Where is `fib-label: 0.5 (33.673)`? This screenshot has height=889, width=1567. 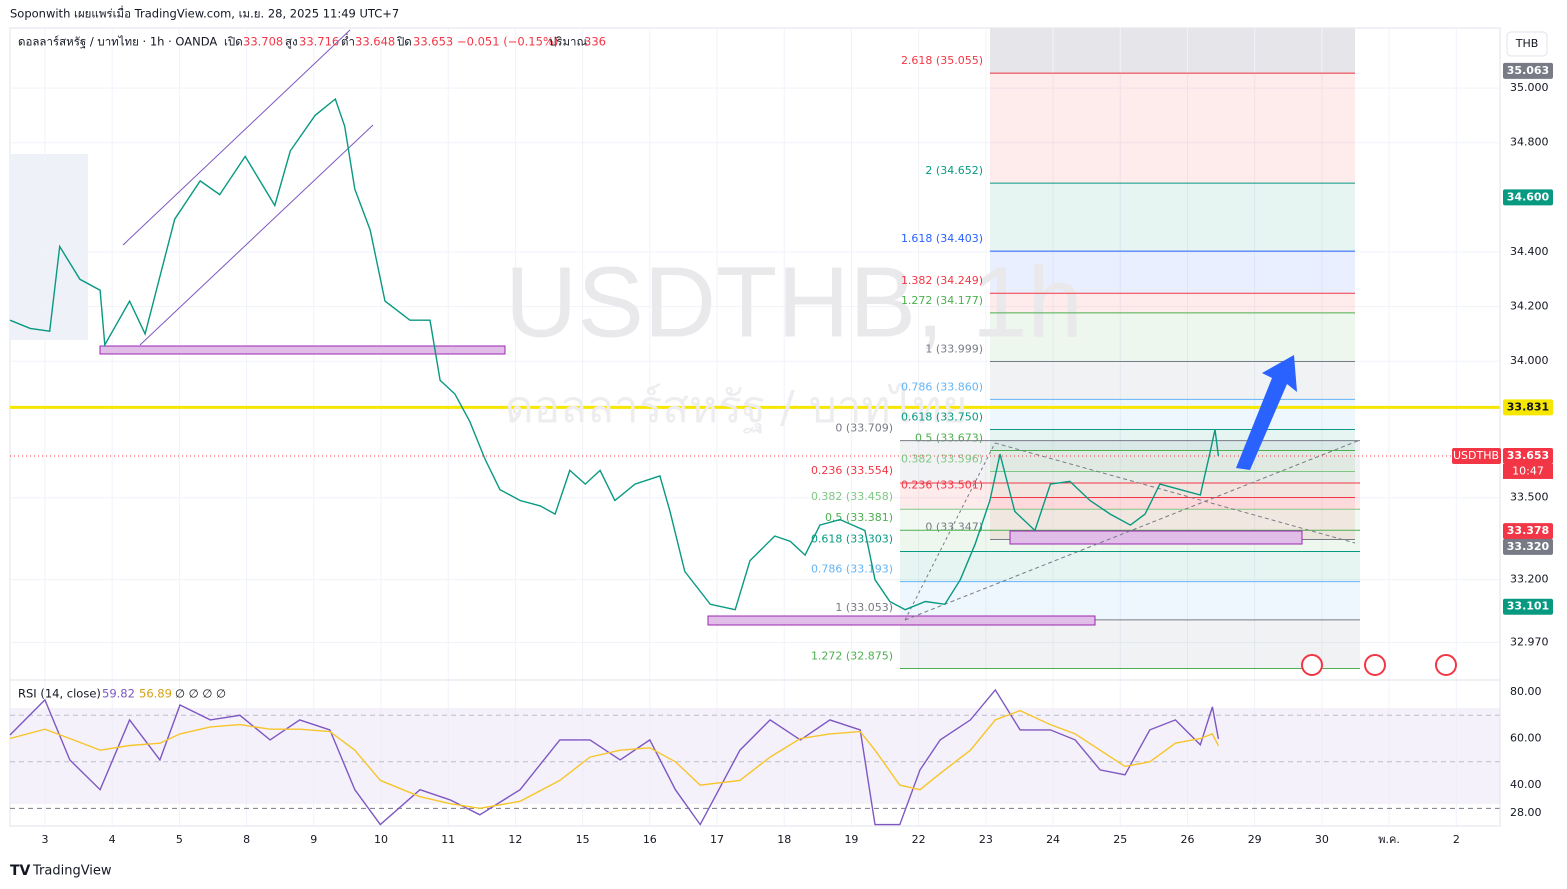 fib-label: 0.5 (33.673) is located at coordinates (949, 438).